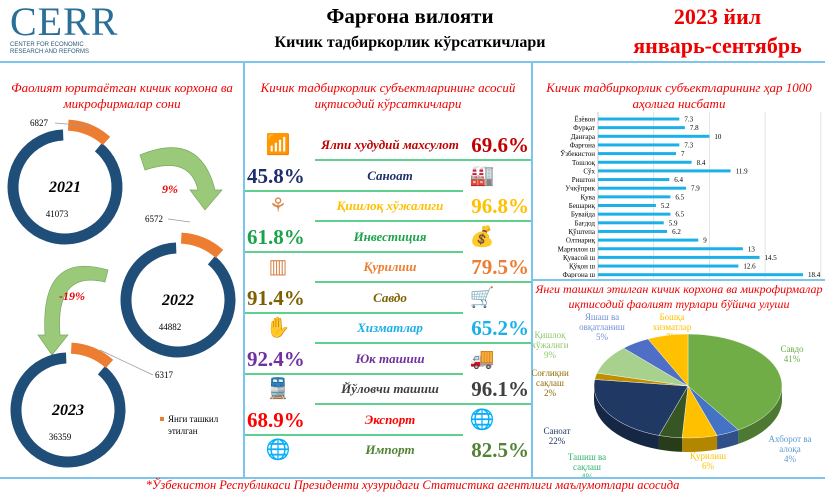 This screenshot has width=825, height=494. What do you see at coordinates (276, 358) in the screenshot?
I see `indicator-value: 92.4%` at bounding box center [276, 358].